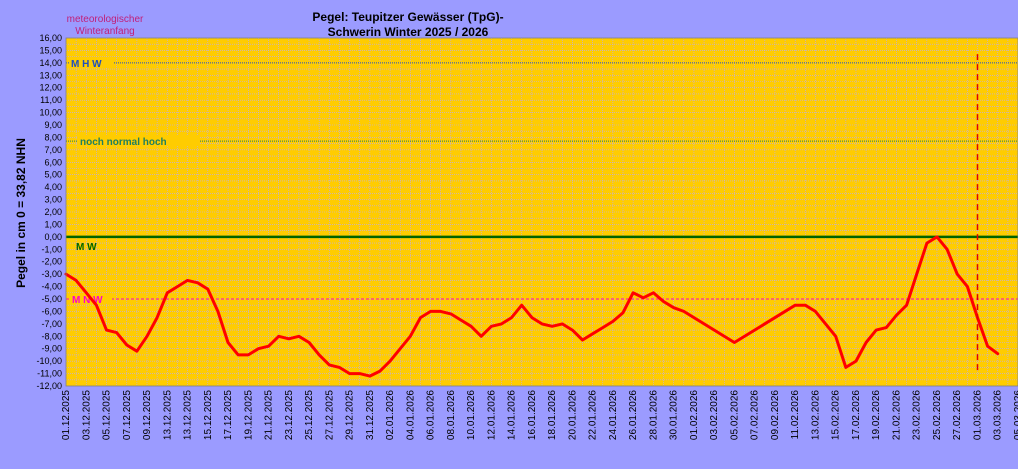 Image resolution: width=1018 pixels, height=469 pixels. Describe the element at coordinates (50, 50) in the screenshot. I see `y-tick-label: 15,00` at that location.